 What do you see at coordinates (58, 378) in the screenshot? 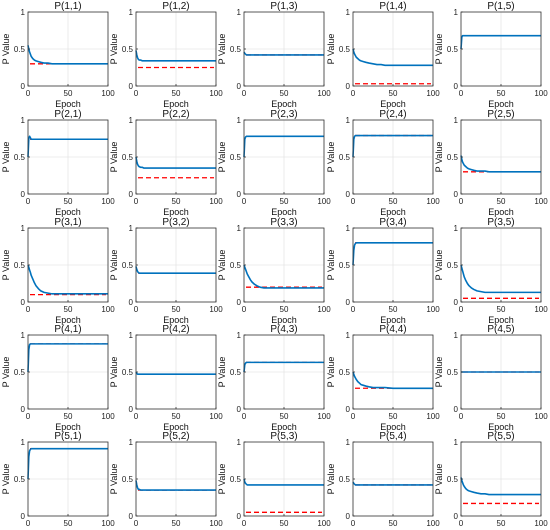
I see `subplot: 0 50 100 0 0.5 1 P(4,1) Epoch P Value` at bounding box center [58, 378].